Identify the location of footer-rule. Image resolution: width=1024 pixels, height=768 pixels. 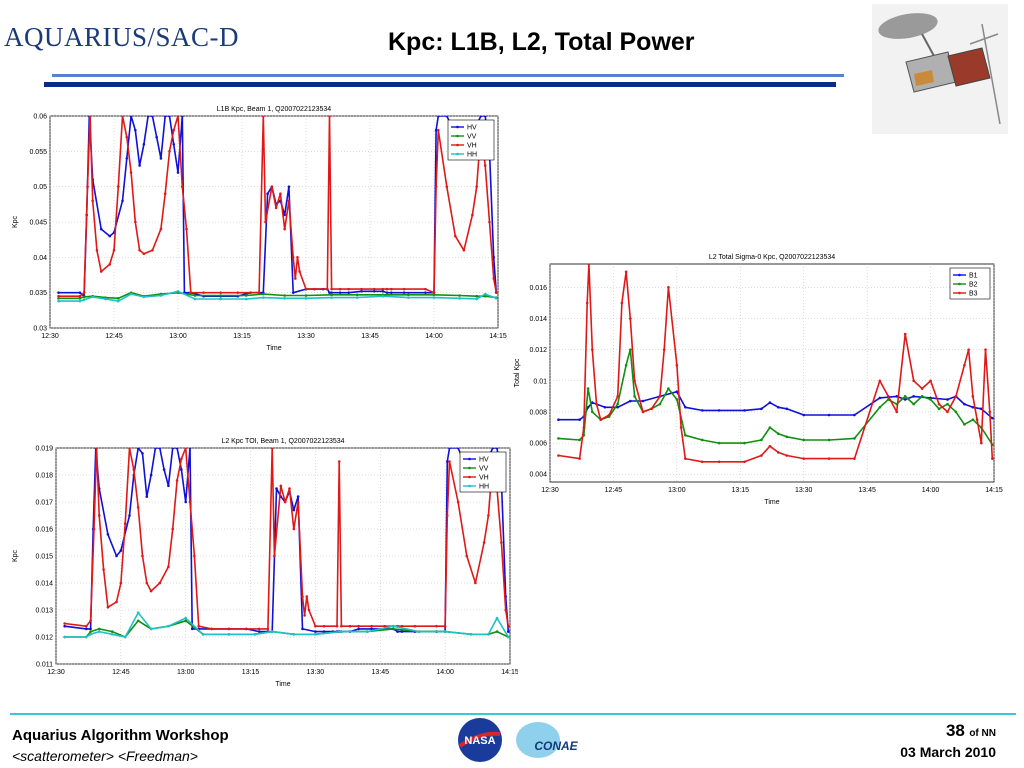
(513, 714).